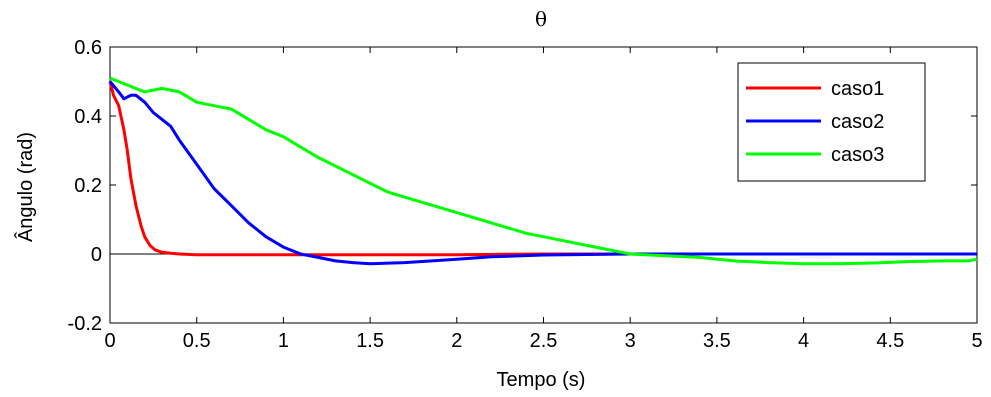 Image resolution: width=991 pixels, height=397 pixels. Describe the element at coordinates (88, 117) in the screenshot. I see `y-tick-label: 0.4` at that location.